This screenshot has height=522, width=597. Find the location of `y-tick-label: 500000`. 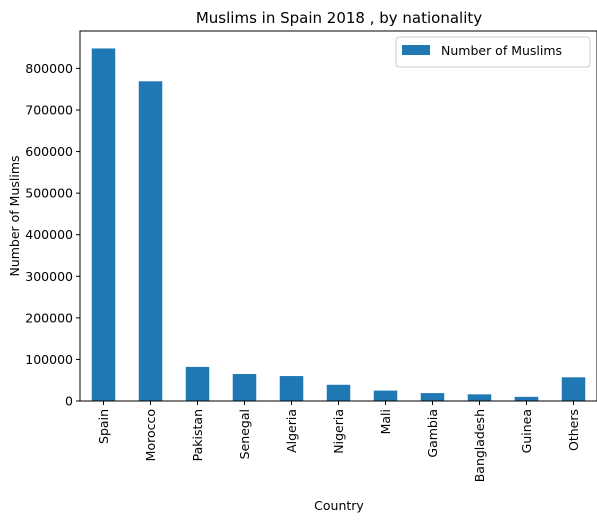

y-tick-label: 500000 is located at coordinates (49, 193).